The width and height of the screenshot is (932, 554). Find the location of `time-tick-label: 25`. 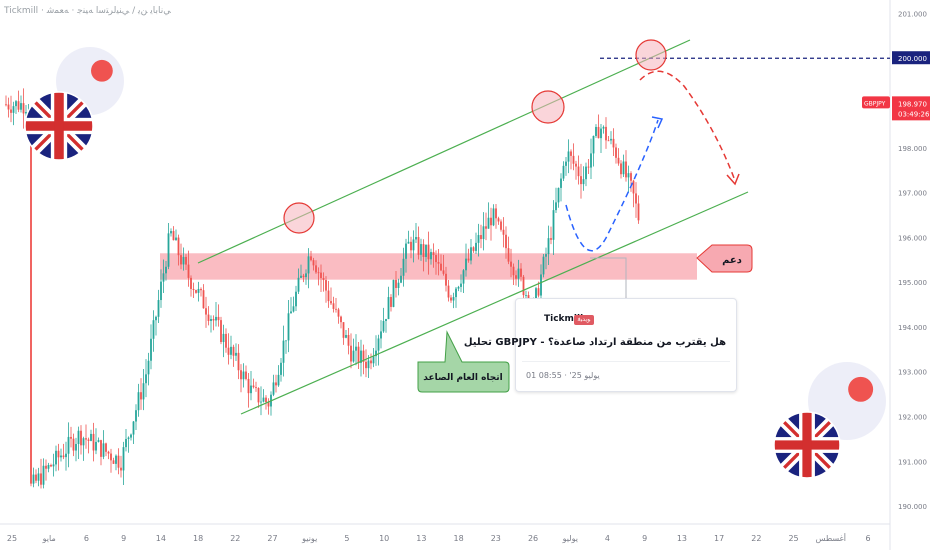

time-tick-label: 25 is located at coordinates (793, 538).